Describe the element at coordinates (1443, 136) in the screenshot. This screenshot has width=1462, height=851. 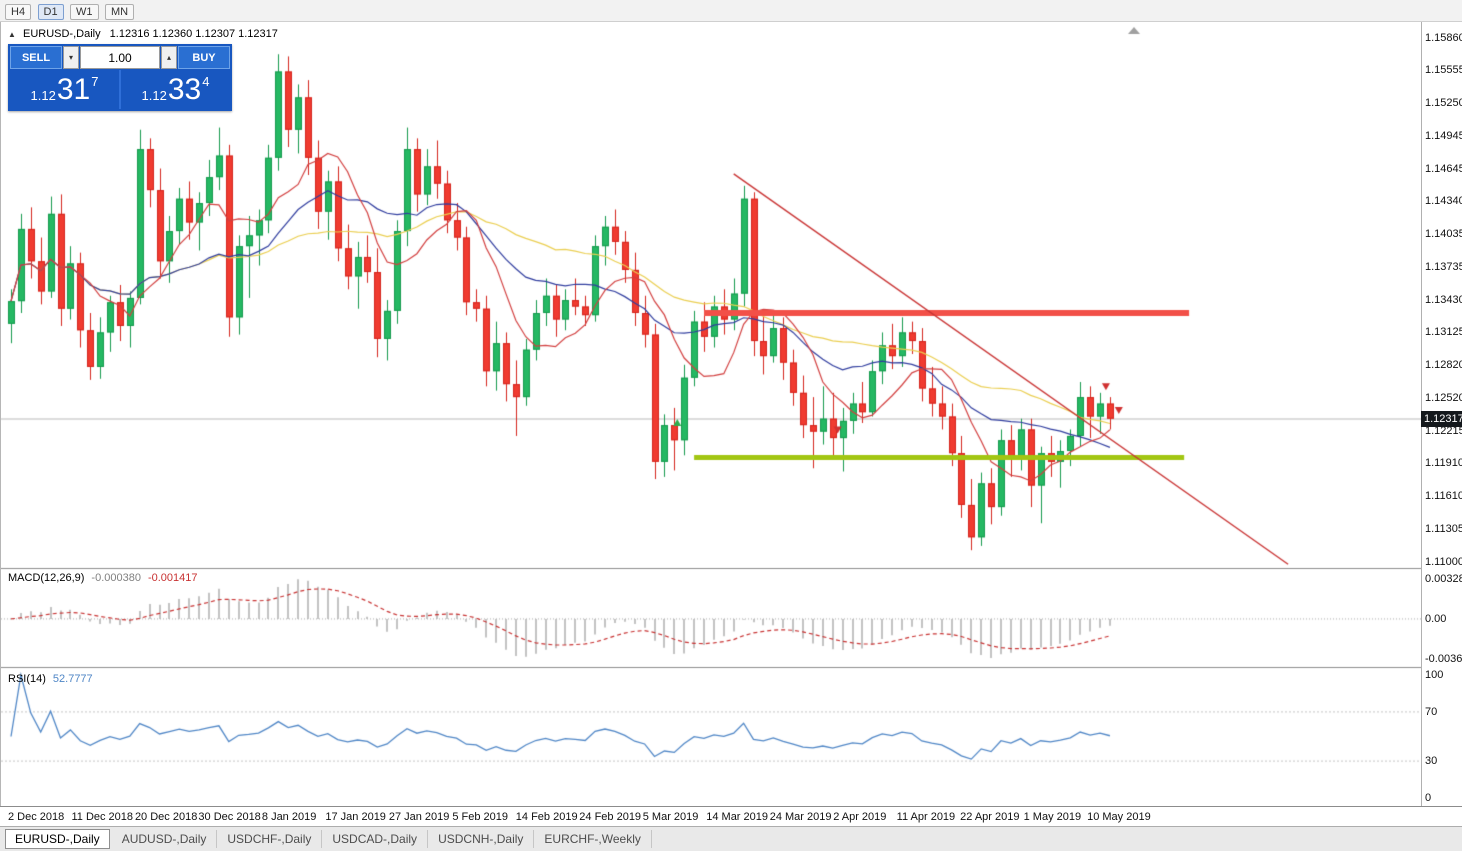
I see `price-axis-label: 1.14945` at that location.